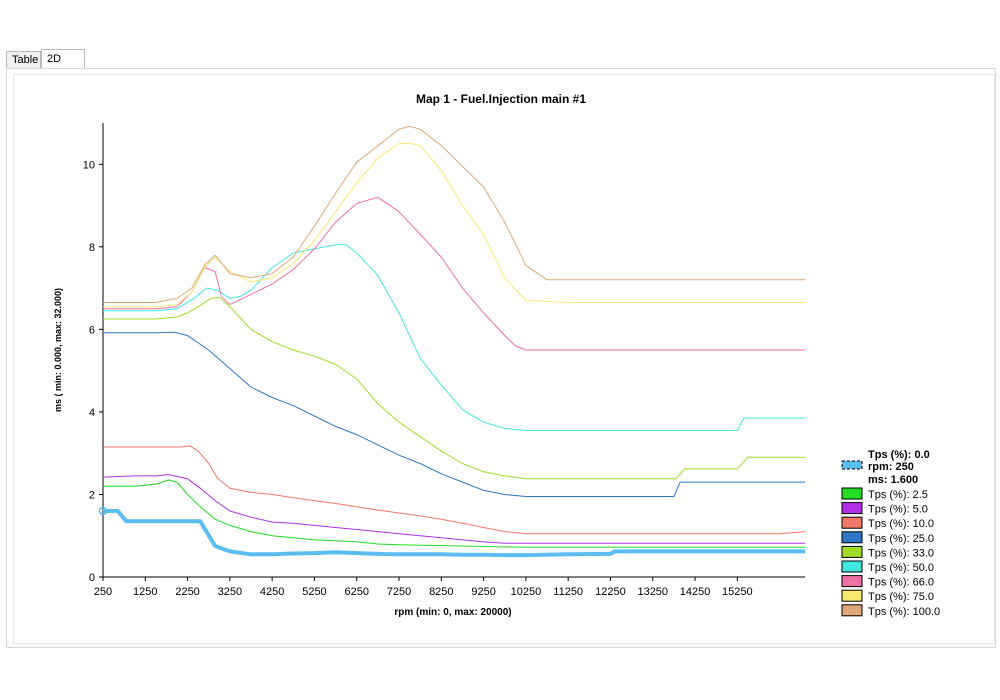 This screenshot has width=1000, height=700. What do you see at coordinates (898, 510) in the screenshot?
I see `legend-label: Tps (%): 5.0` at bounding box center [898, 510].